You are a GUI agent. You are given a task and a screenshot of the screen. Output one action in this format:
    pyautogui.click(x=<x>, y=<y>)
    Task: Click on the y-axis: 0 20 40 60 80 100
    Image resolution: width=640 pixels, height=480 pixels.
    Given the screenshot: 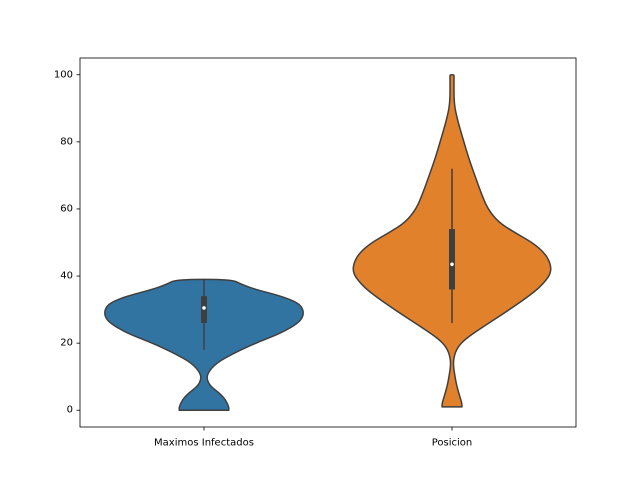 What is the action you would take?
    pyautogui.click(x=67, y=242)
    